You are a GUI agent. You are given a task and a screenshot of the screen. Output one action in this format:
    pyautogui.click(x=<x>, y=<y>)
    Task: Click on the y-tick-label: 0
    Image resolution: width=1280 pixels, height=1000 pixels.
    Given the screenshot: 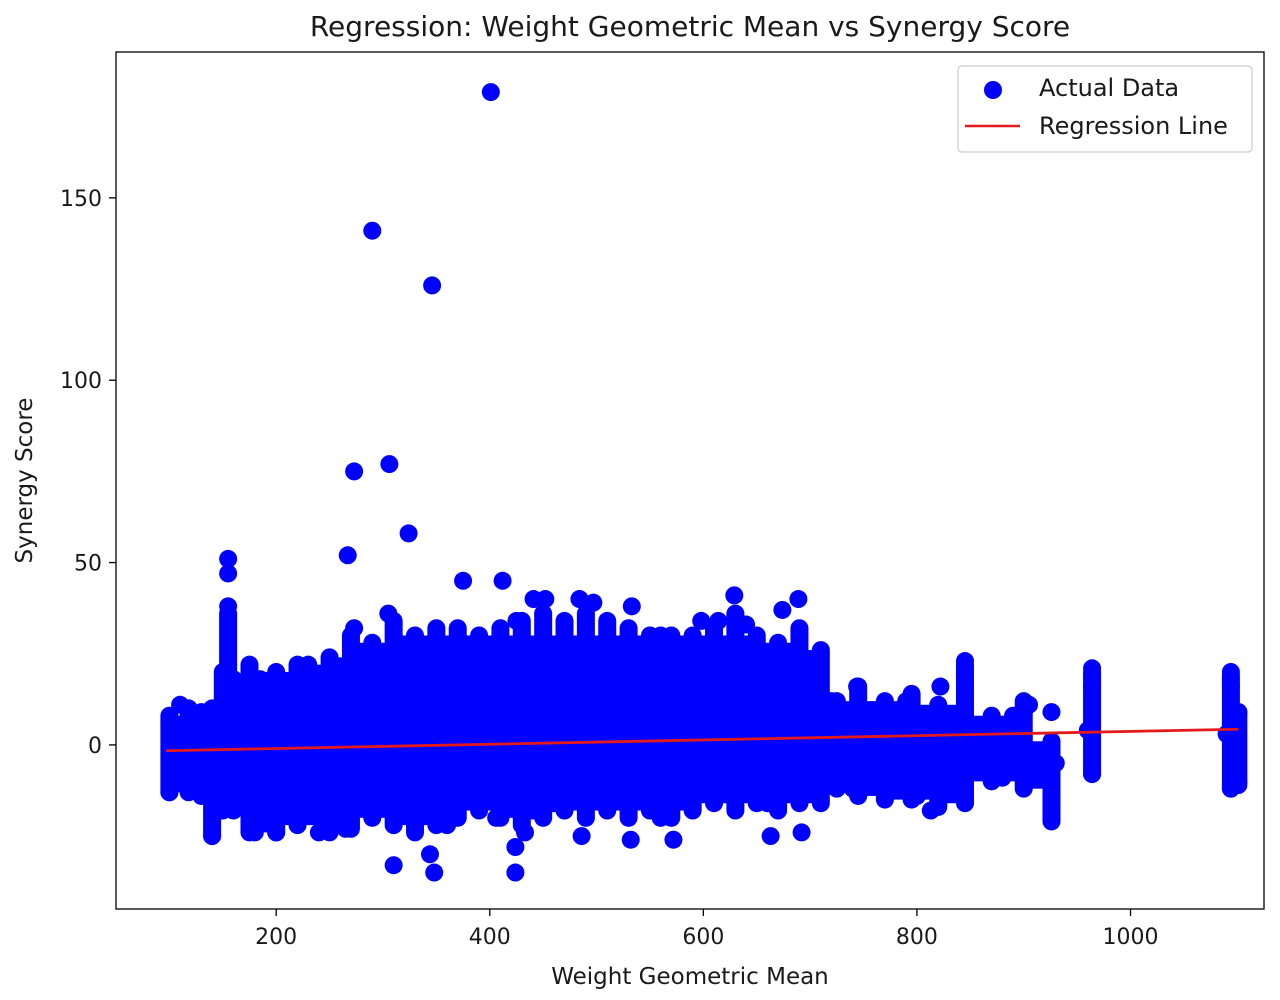 What is the action you would take?
    pyautogui.click(x=95, y=746)
    